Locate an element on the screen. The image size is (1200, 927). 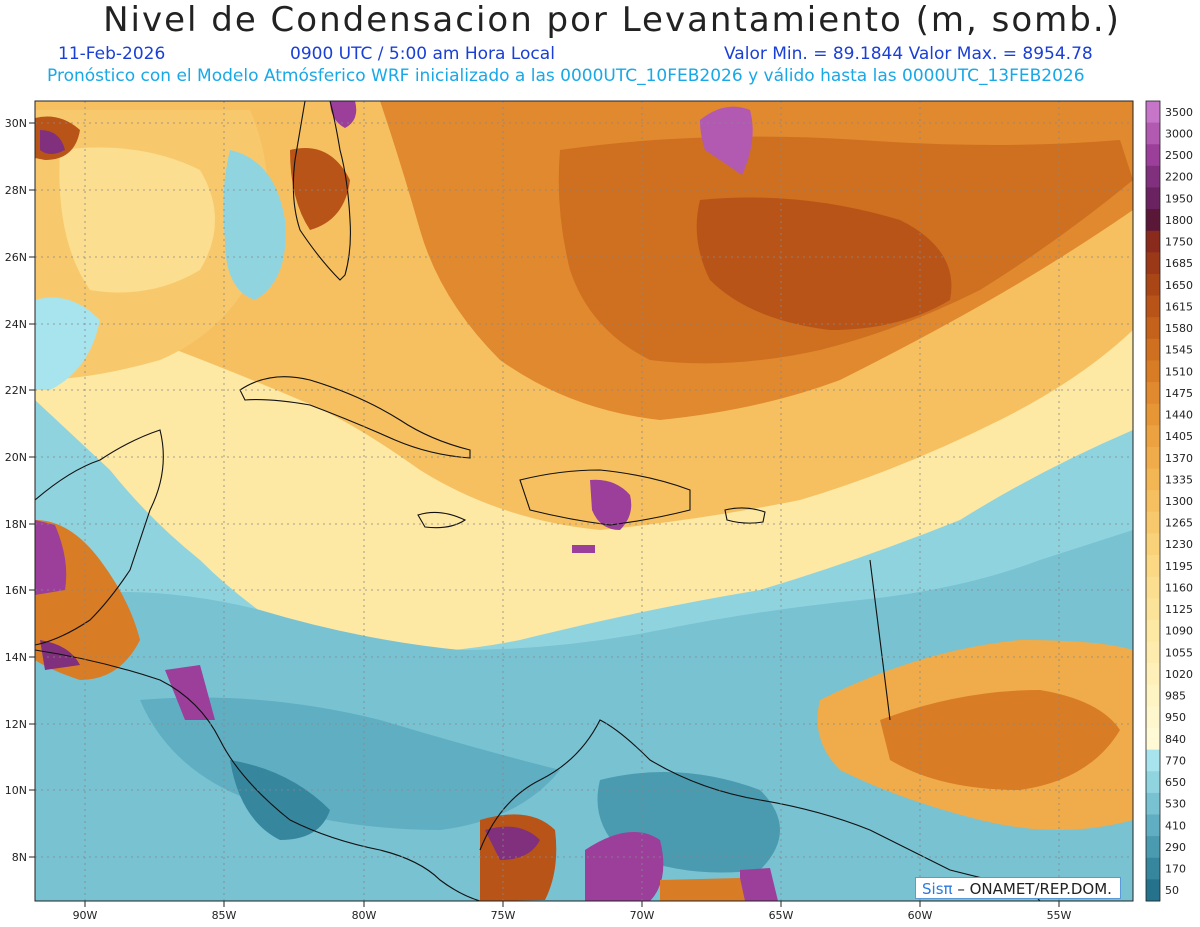
legend-label: 290 is located at coordinates (1175, 847).